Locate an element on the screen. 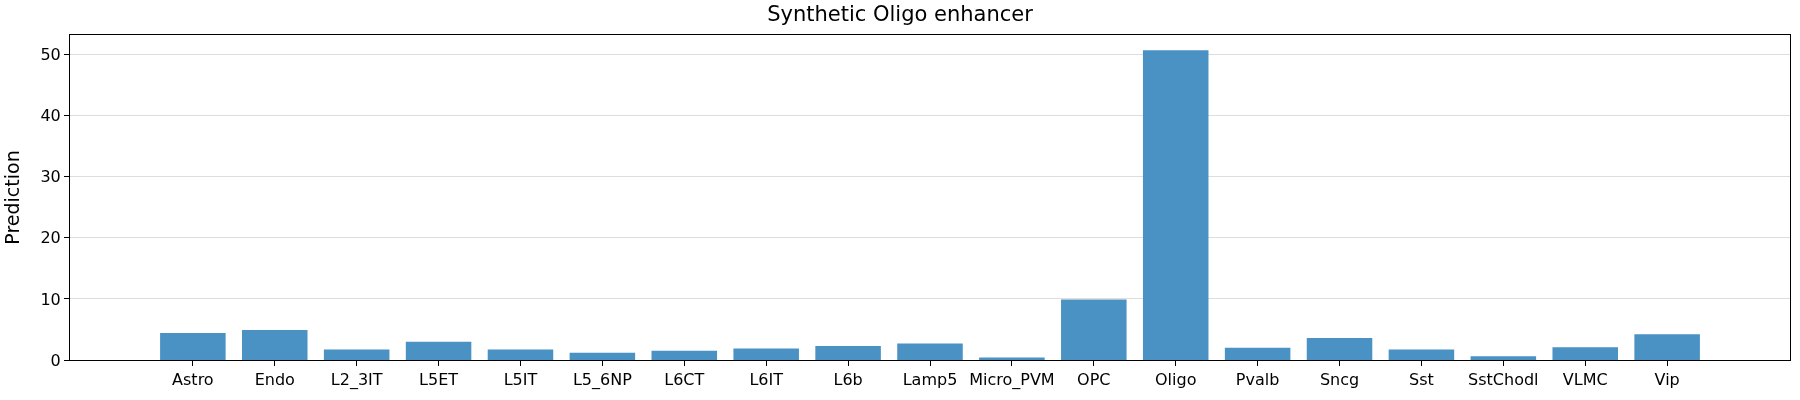 The height and width of the screenshot is (400, 1800). y-tick-label: 40 is located at coordinates (50, 116).